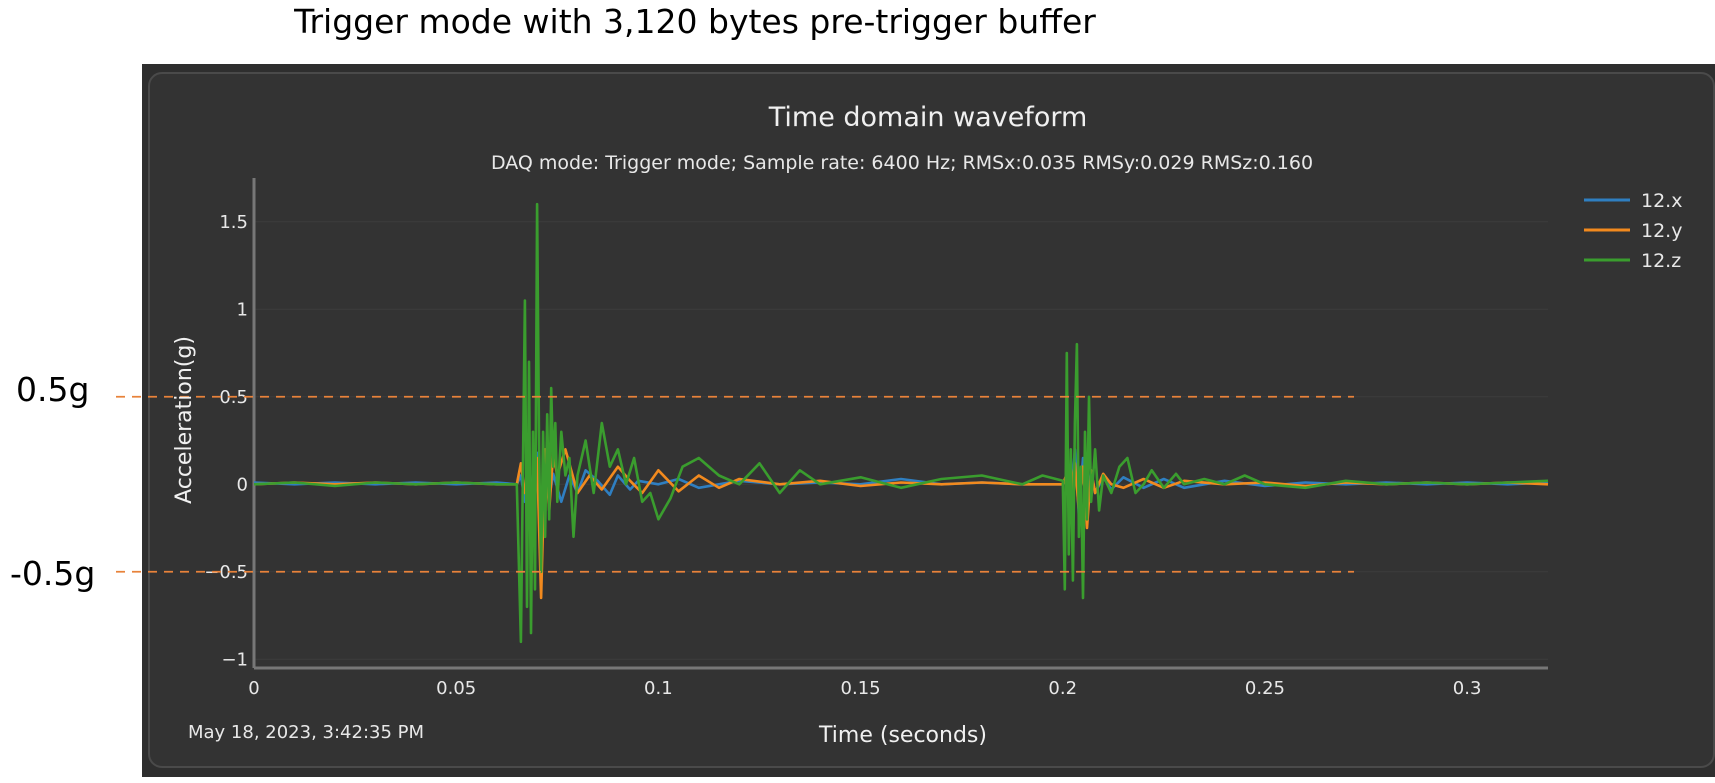 Image resolution: width=1715 pixels, height=783 pixels. What do you see at coordinates (658, 688) in the screenshot?
I see `x-tick-label: 0.1` at bounding box center [658, 688].